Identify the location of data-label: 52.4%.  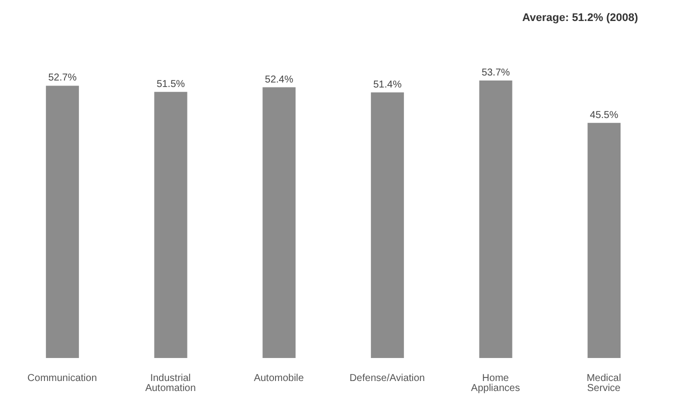
(279, 80).